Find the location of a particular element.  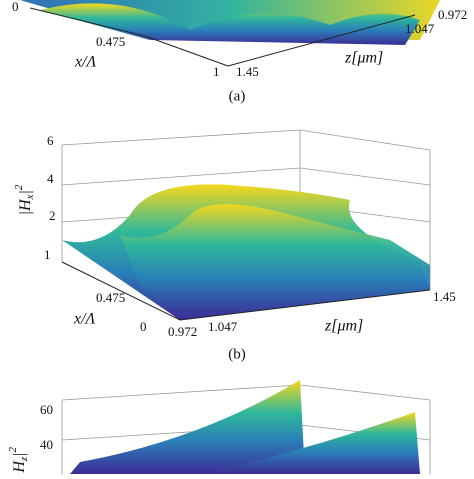

axis-label: |Hz|2 is located at coordinates (18, 460).